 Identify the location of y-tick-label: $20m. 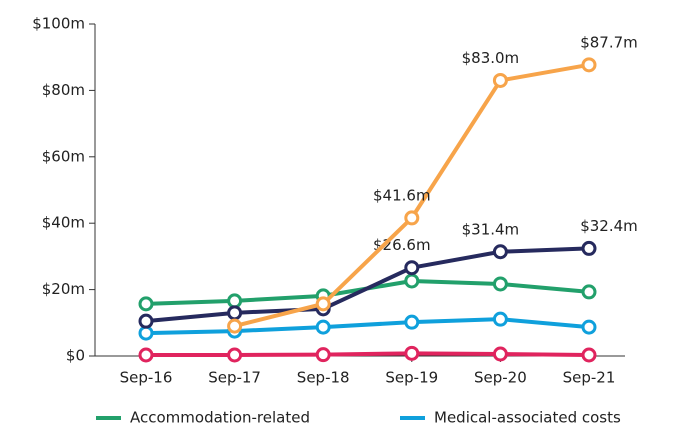
(63, 289).